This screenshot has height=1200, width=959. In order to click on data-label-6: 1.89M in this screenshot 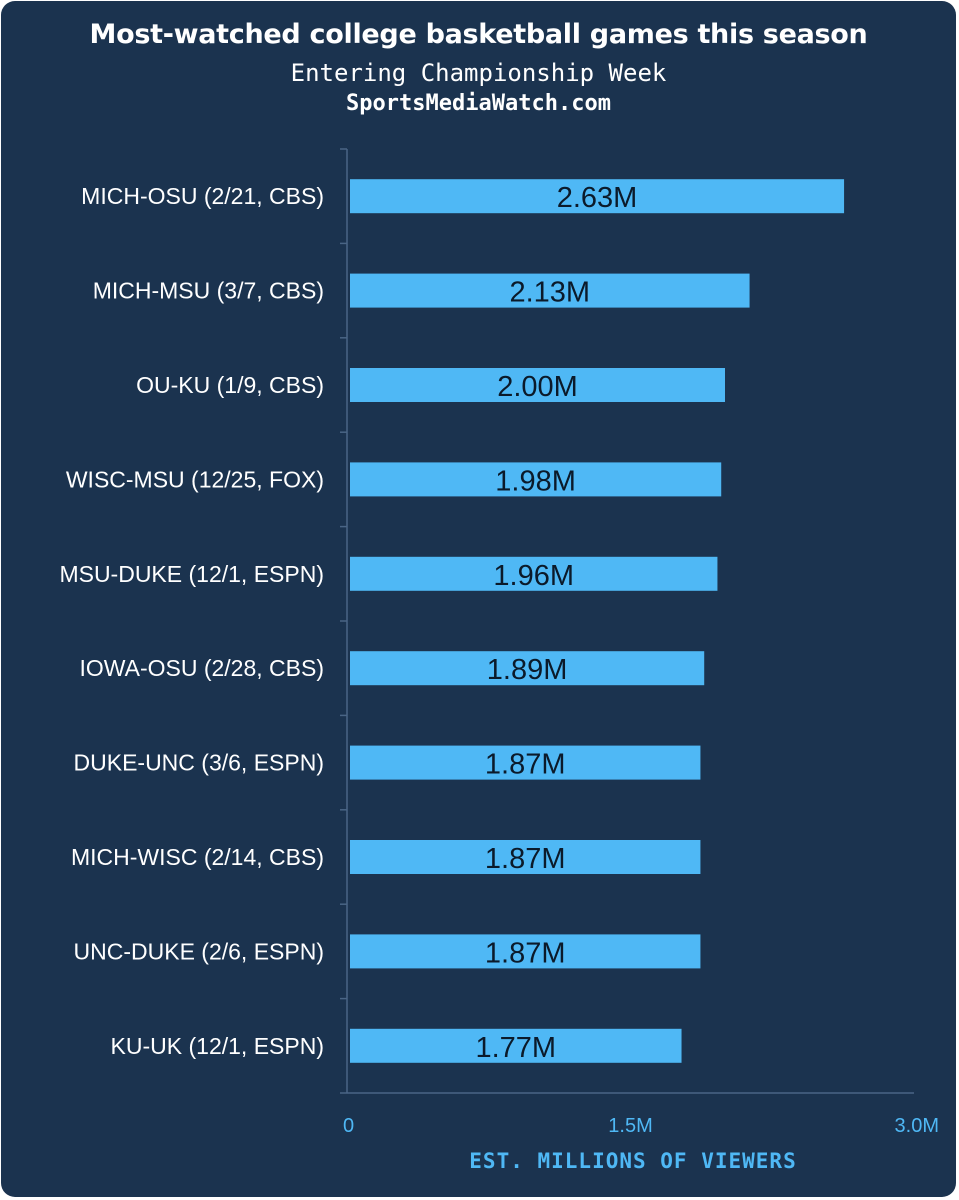, I will do `click(527, 670)`.